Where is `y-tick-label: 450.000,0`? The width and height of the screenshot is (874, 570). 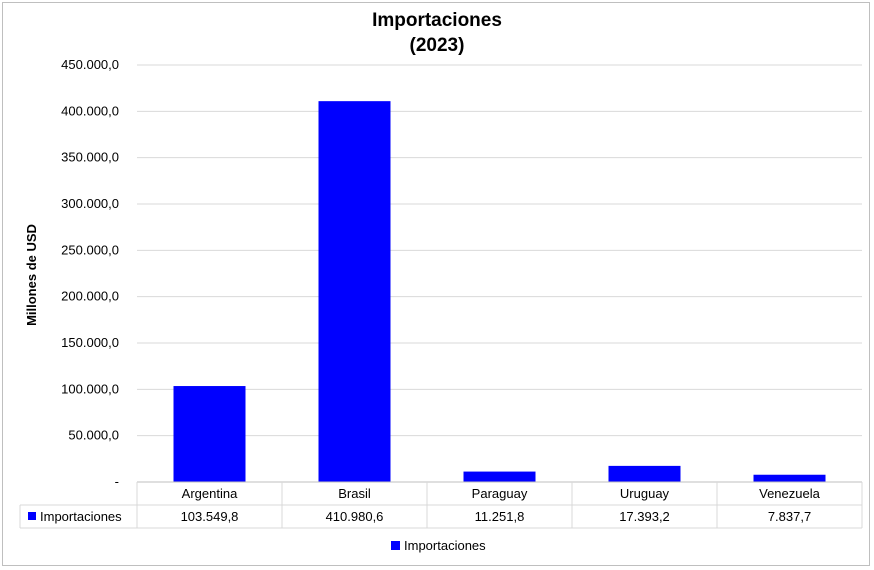 y-tick-label: 450.000,0 is located at coordinates (90, 64).